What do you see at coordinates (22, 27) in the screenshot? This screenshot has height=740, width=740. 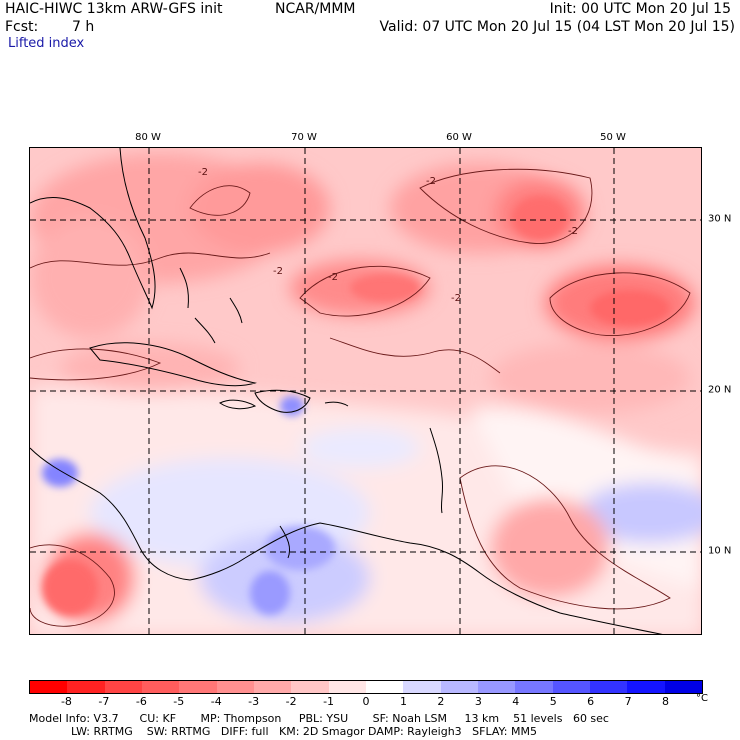 I see `forecast-label: Fcst:` at bounding box center [22, 27].